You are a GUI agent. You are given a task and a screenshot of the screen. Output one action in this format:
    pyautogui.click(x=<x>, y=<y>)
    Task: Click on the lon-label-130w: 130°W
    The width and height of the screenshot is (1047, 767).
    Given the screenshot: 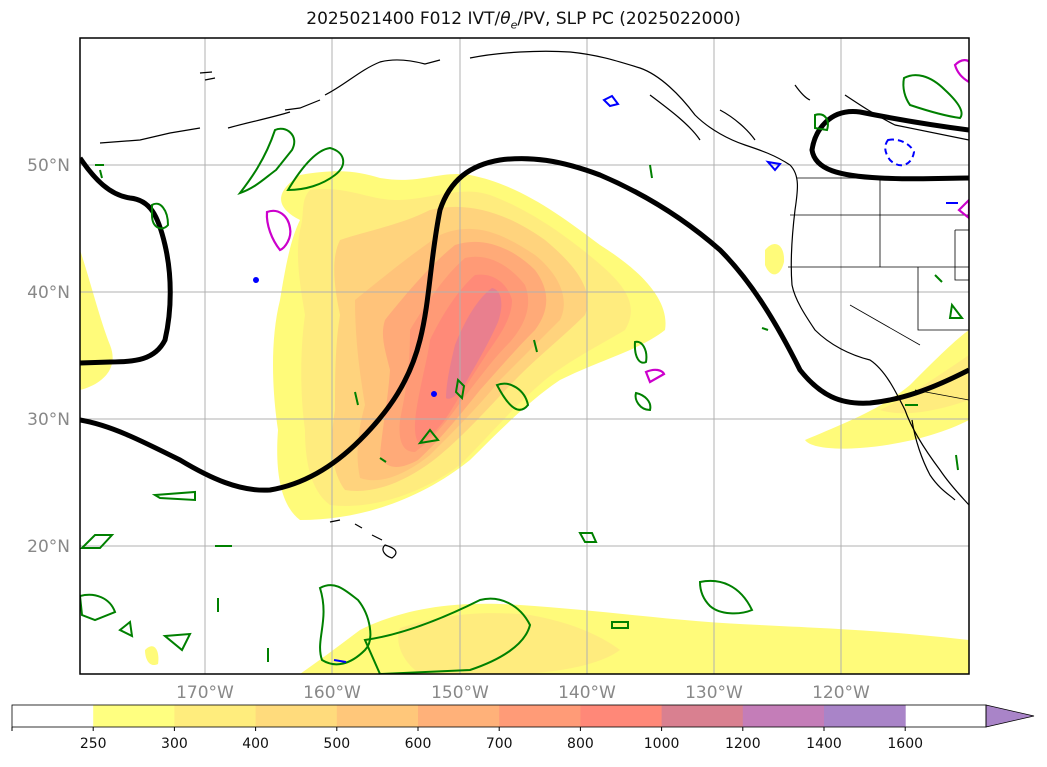 What is the action you would take?
    pyautogui.click(x=714, y=691)
    